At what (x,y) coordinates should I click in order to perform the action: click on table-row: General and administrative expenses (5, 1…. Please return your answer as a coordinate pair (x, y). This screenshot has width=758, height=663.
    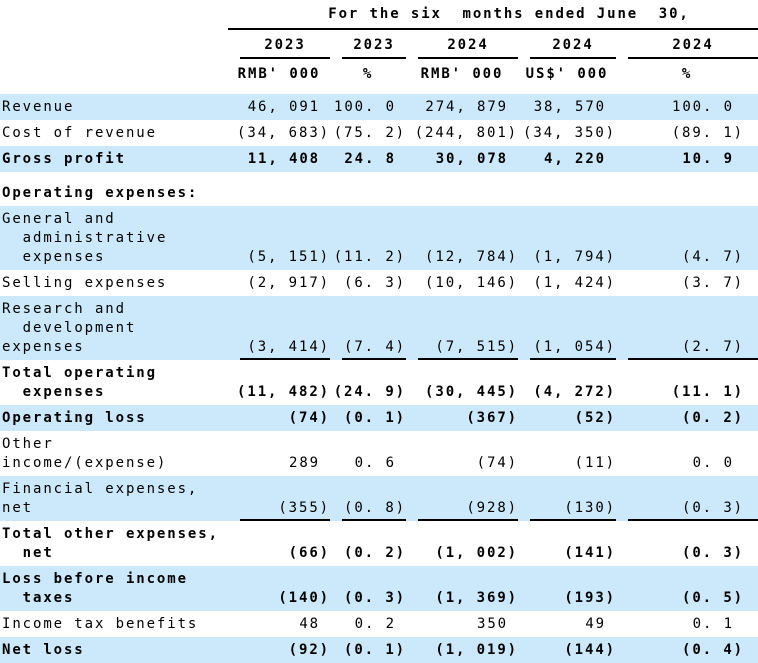
    Looking at the image, I should click on (379, 238).